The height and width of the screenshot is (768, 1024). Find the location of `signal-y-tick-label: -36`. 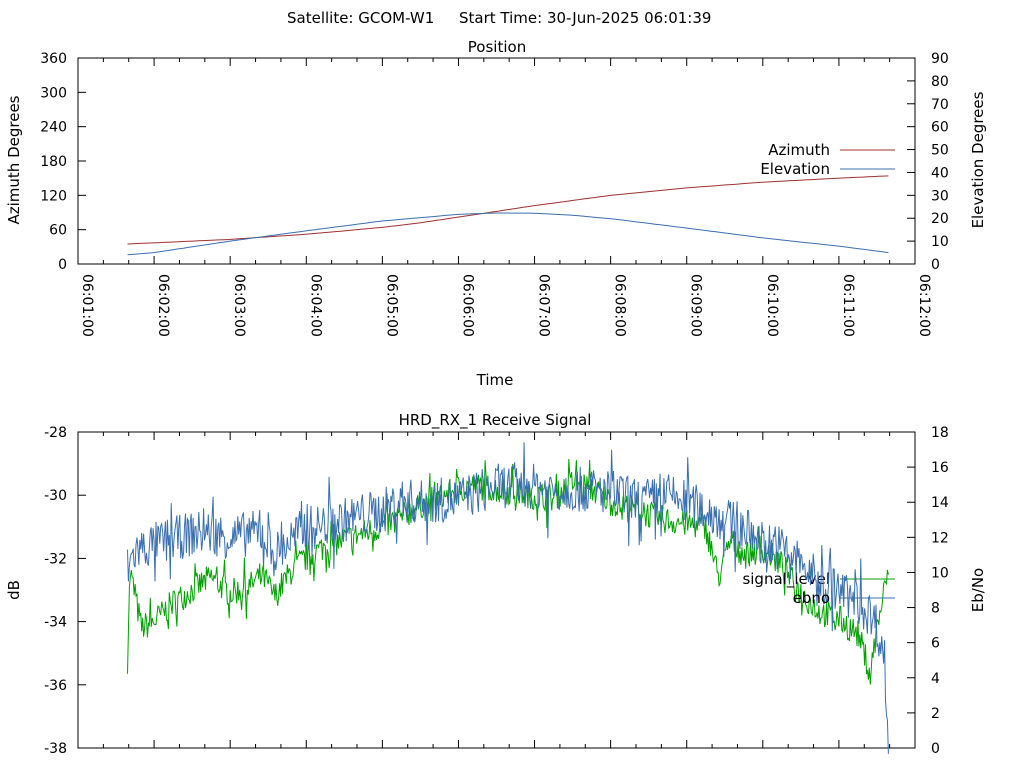

signal-y-tick-label: -36 is located at coordinates (55, 686).